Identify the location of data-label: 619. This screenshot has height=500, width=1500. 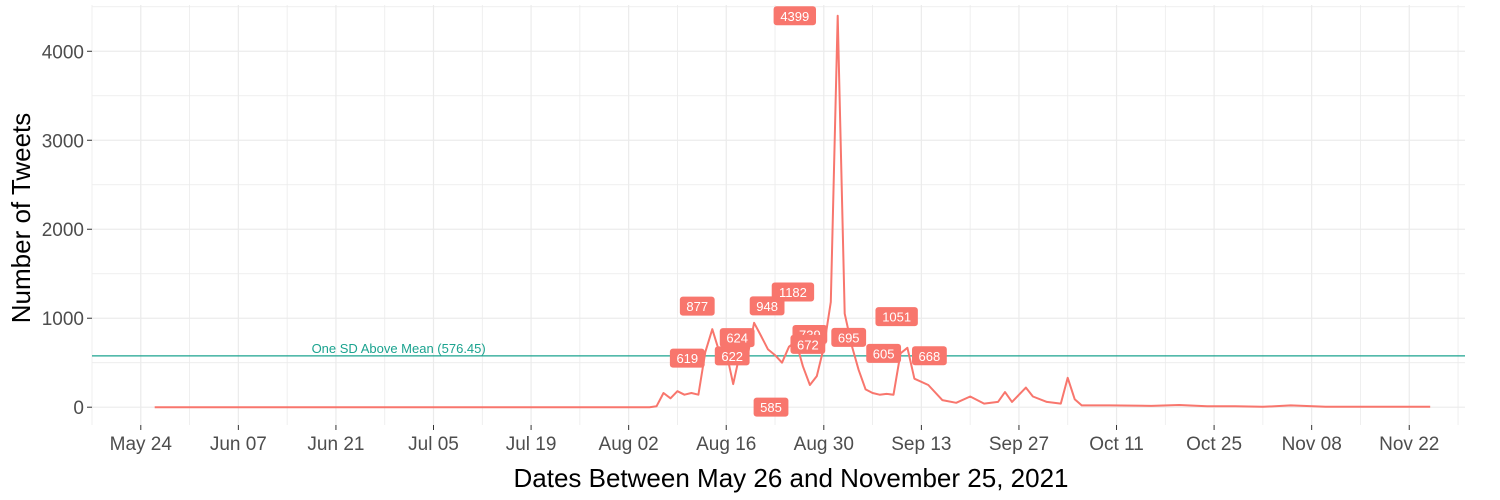
(687, 358).